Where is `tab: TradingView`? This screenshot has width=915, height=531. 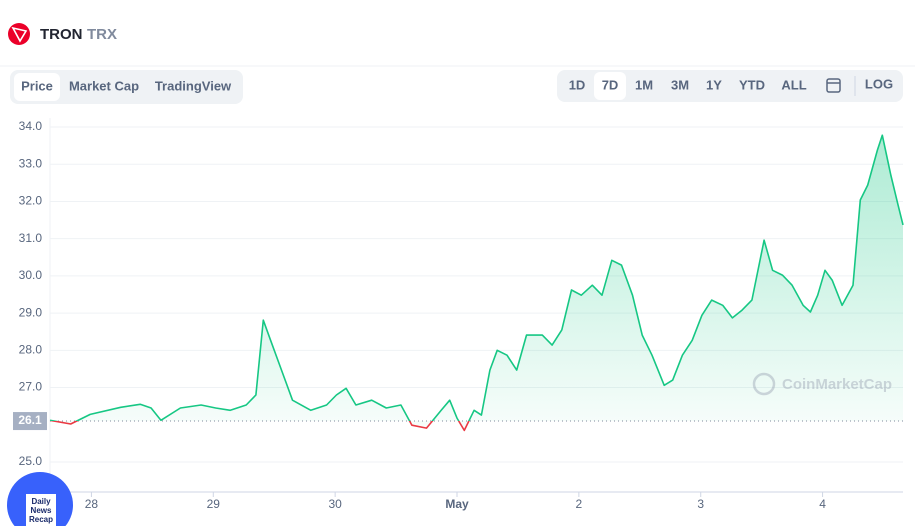
tab: TradingView is located at coordinates (193, 85).